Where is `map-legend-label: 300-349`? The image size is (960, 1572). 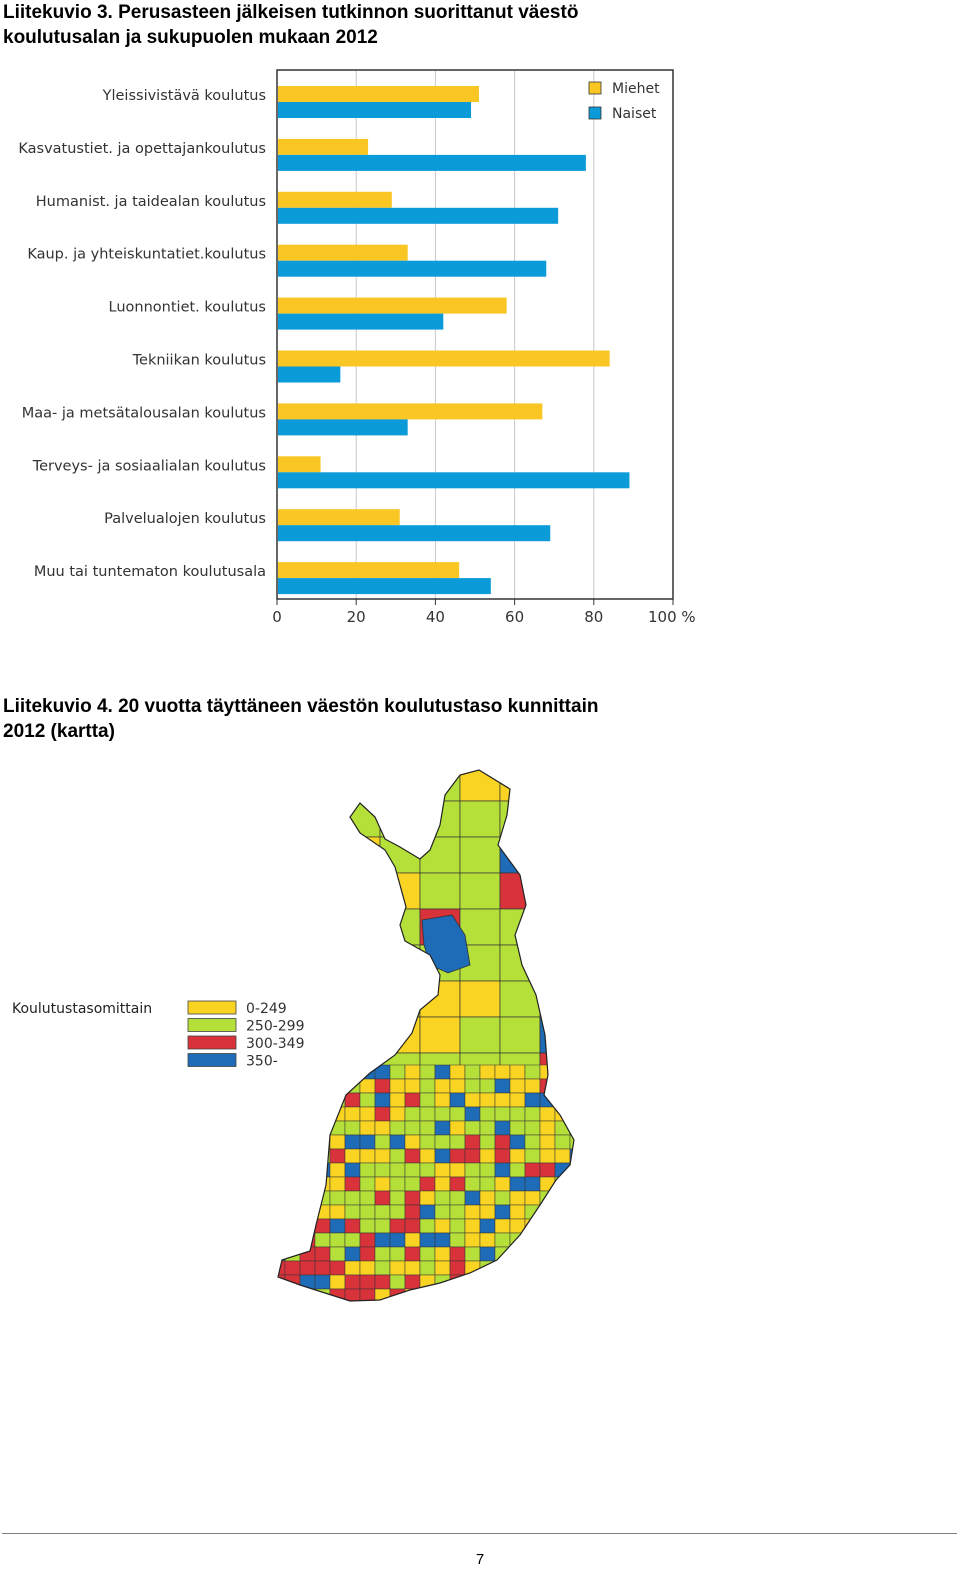 map-legend-label: 300-349 is located at coordinates (275, 1044).